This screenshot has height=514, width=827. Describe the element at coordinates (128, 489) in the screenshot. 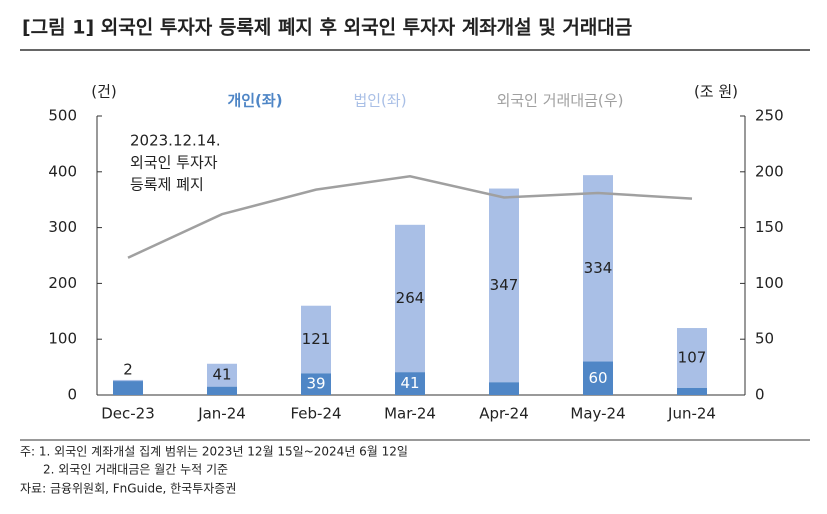

I see `note: 자료: 금융위원회, FnGuide, 한국투자증권` at that location.